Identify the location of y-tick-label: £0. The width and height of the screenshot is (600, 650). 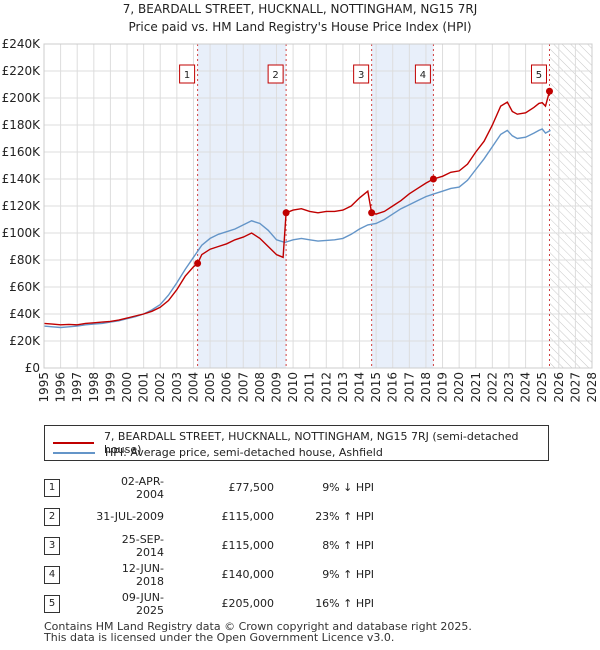
(32, 368).